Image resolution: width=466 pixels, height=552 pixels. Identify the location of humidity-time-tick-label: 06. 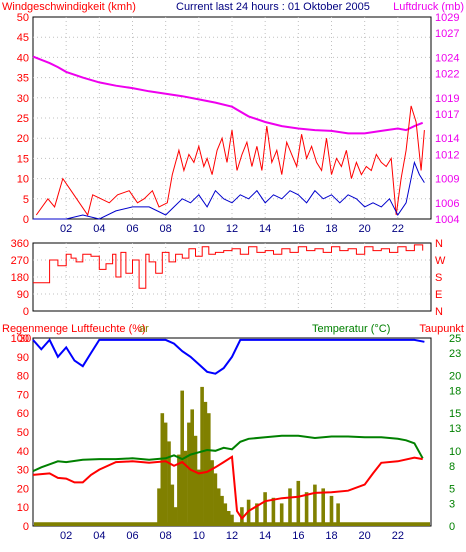
(132, 536).